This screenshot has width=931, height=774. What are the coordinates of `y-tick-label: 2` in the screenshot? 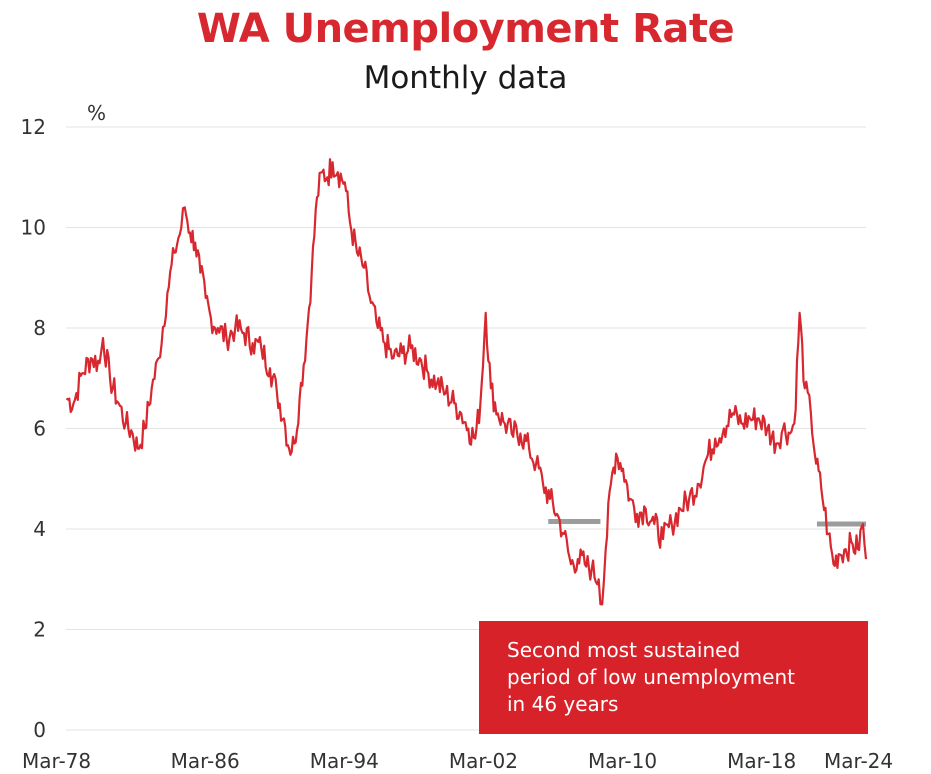 It's located at (39, 630).